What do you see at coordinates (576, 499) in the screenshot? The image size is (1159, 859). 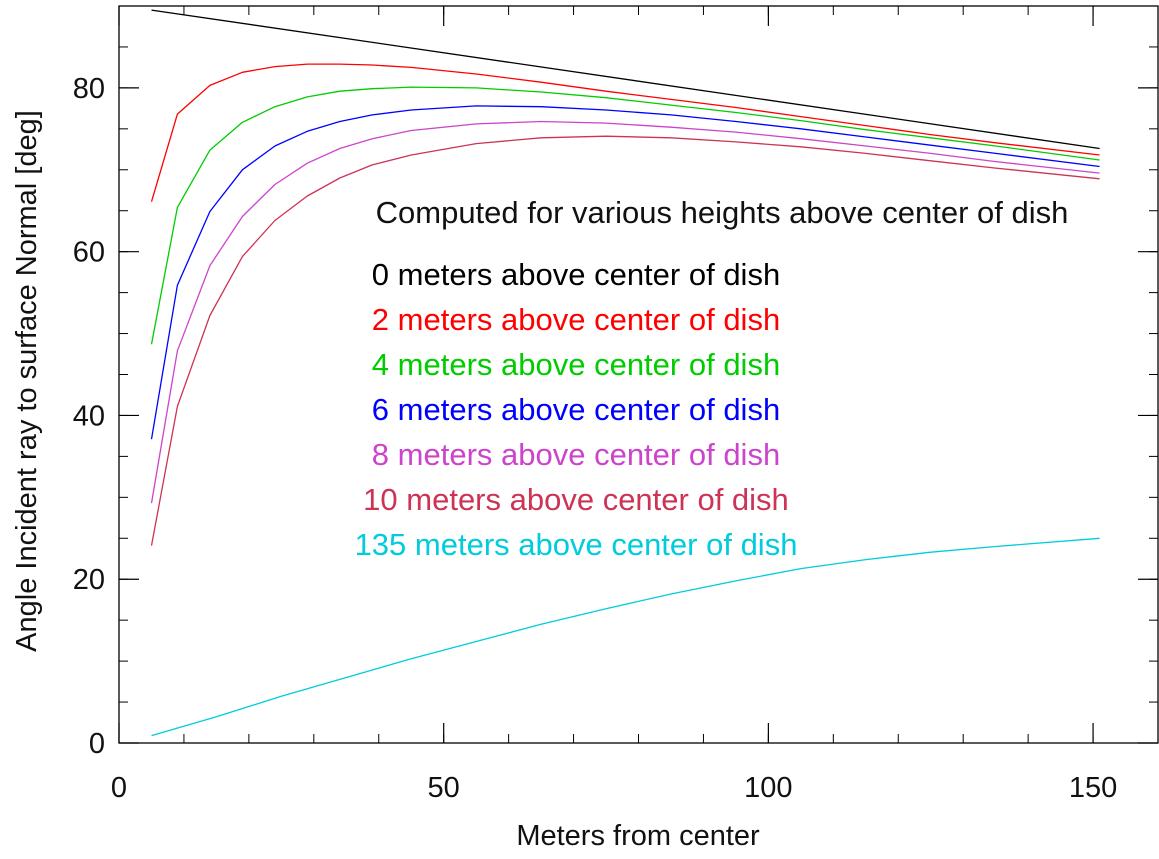 I see `legend-entry-5: 10 meters above center of dish` at bounding box center [576, 499].